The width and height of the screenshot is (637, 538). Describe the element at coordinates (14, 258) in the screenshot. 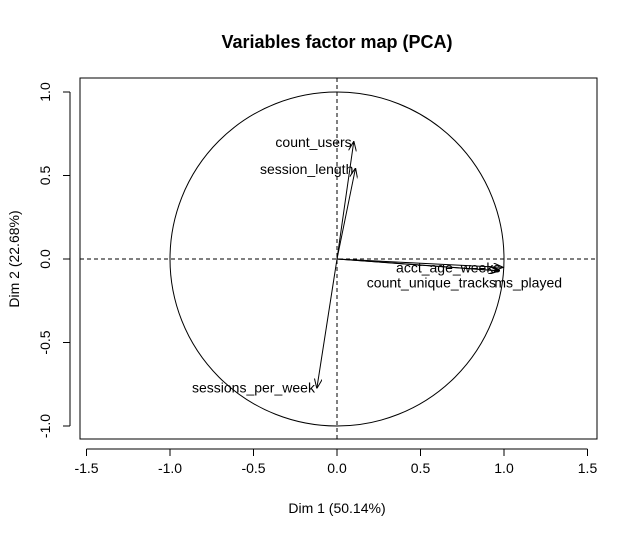

I see `y-axis-label: Dim 2 (22.68%)` at that location.